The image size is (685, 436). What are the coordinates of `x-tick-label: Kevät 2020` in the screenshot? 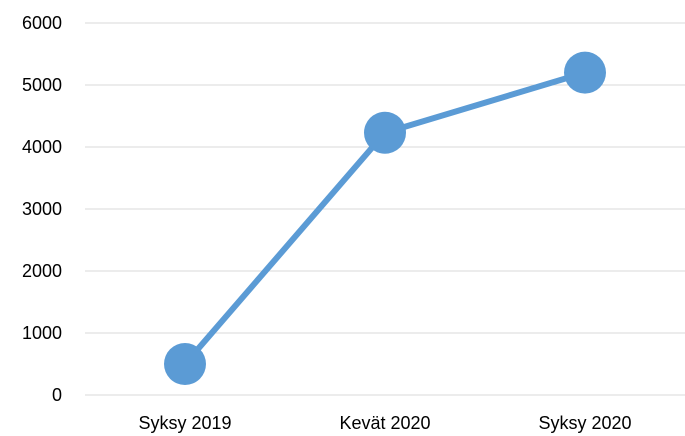 It's located at (384, 423).